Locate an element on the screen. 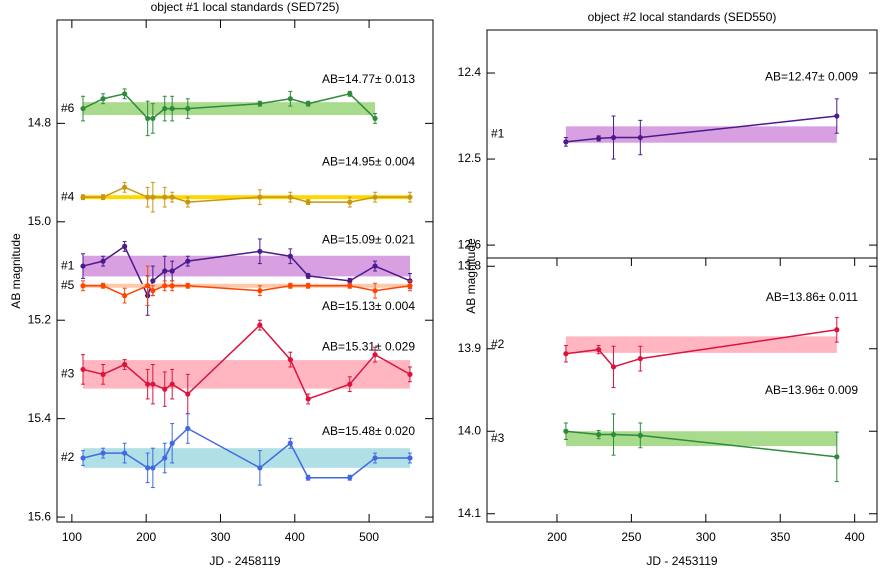  x-tick-label: 100 is located at coordinates (72, 537).